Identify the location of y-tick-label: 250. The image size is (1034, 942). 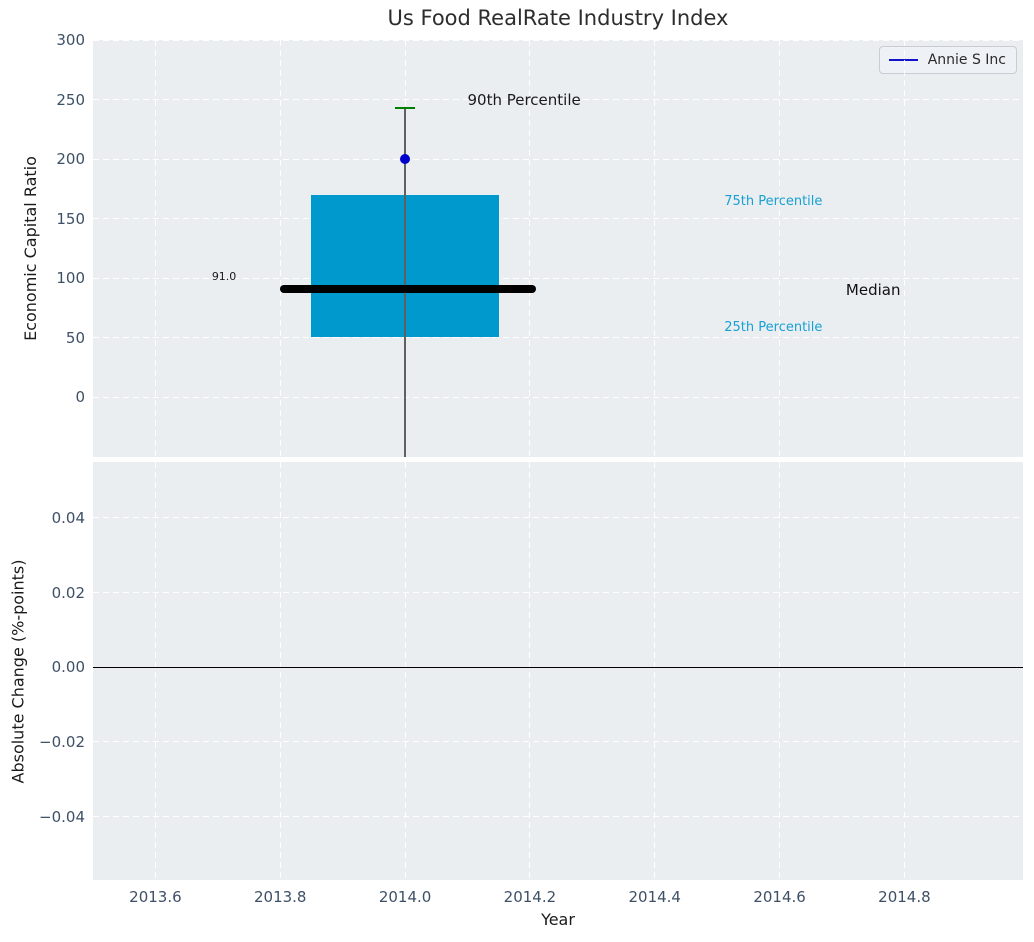
(70, 99).